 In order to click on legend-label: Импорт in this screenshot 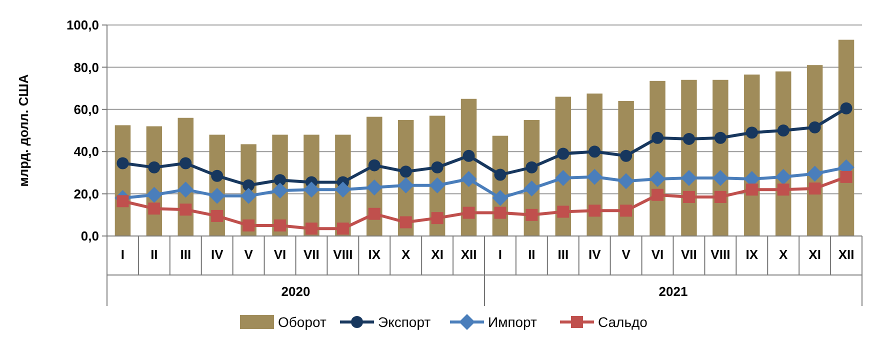, I will do `click(513, 322)`.